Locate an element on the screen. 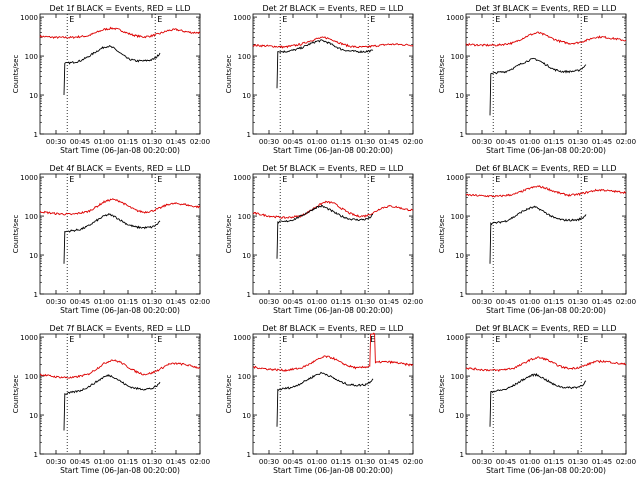 The height and width of the screenshot is (480, 640). panel-title: Det 8f BLACK = Events, RED = LLD is located at coordinates (332, 328).